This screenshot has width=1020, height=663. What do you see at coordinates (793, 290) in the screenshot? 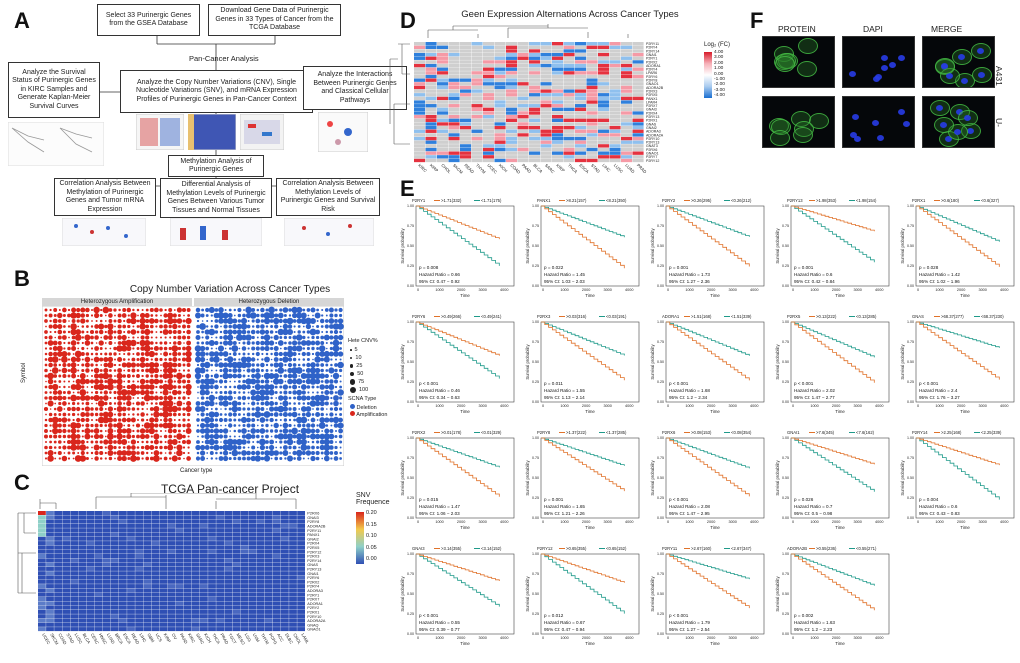
I see `km-x-tick: 0` at bounding box center [793, 290].